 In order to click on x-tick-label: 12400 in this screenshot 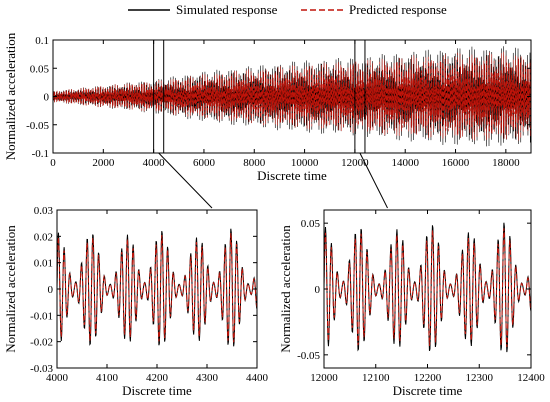, I will do `click(531, 378)`.